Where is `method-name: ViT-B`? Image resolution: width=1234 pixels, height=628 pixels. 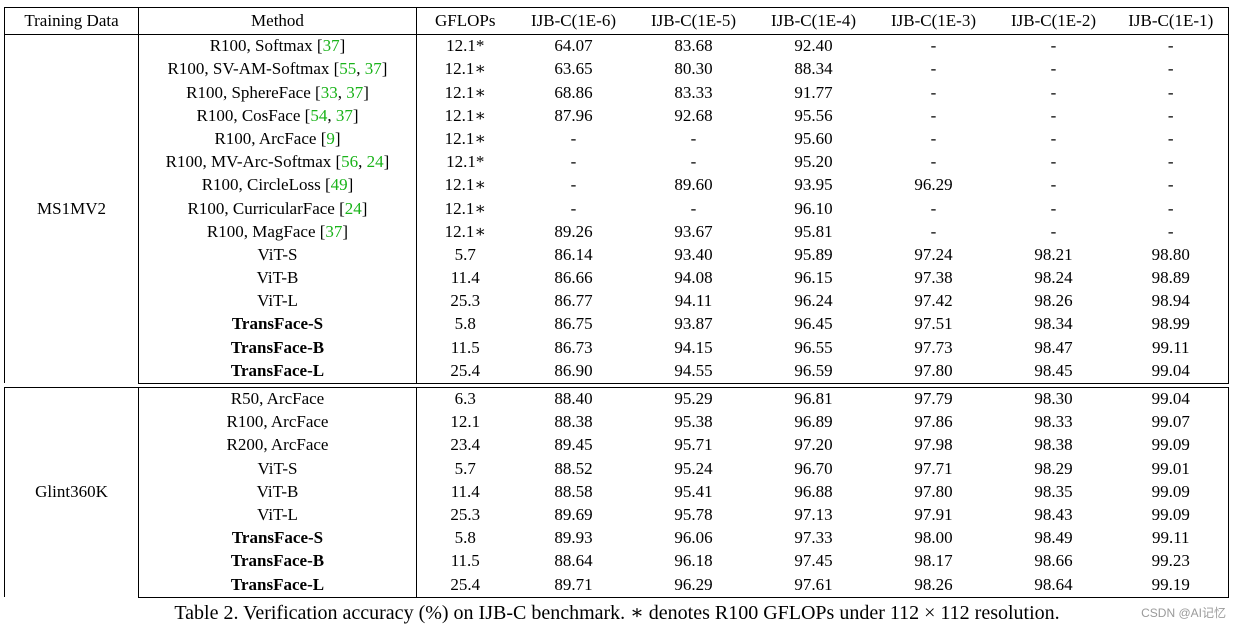
method-name: ViT-B is located at coordinates (277, 491).